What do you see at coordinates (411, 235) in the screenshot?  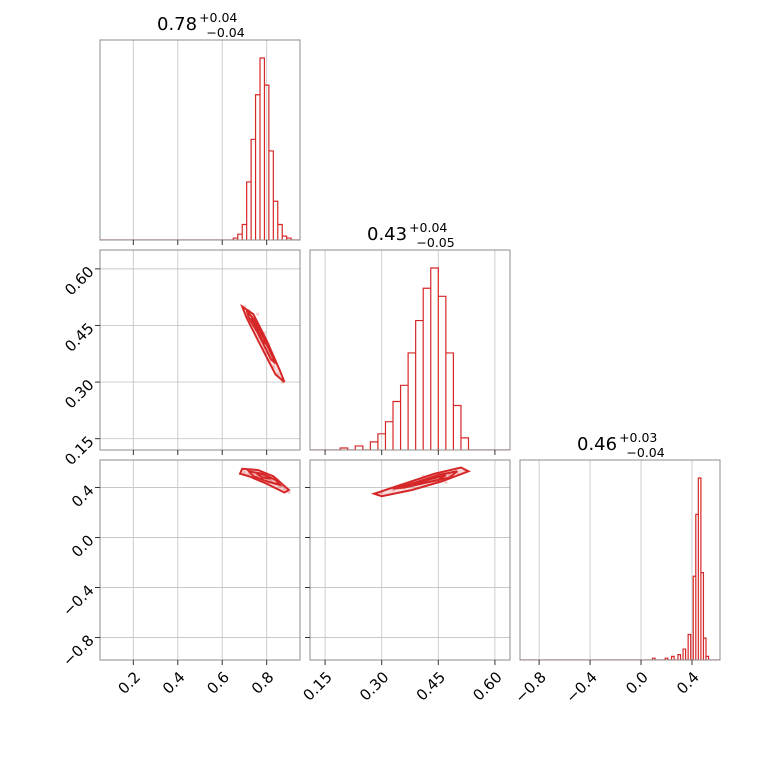 I see `panel-title-param-2: 0.43 +0.04 −0.05` at bounding box center [411, 235].